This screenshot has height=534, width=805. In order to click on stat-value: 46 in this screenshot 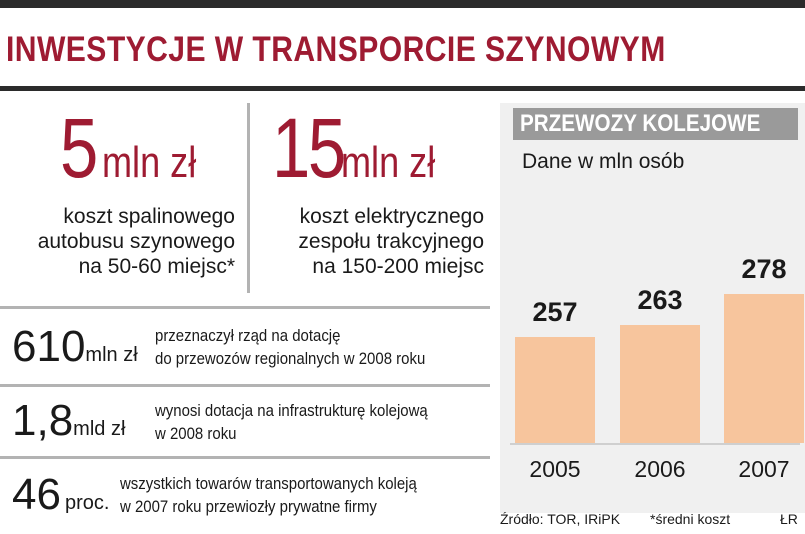, I will do `click(36, 494)`.